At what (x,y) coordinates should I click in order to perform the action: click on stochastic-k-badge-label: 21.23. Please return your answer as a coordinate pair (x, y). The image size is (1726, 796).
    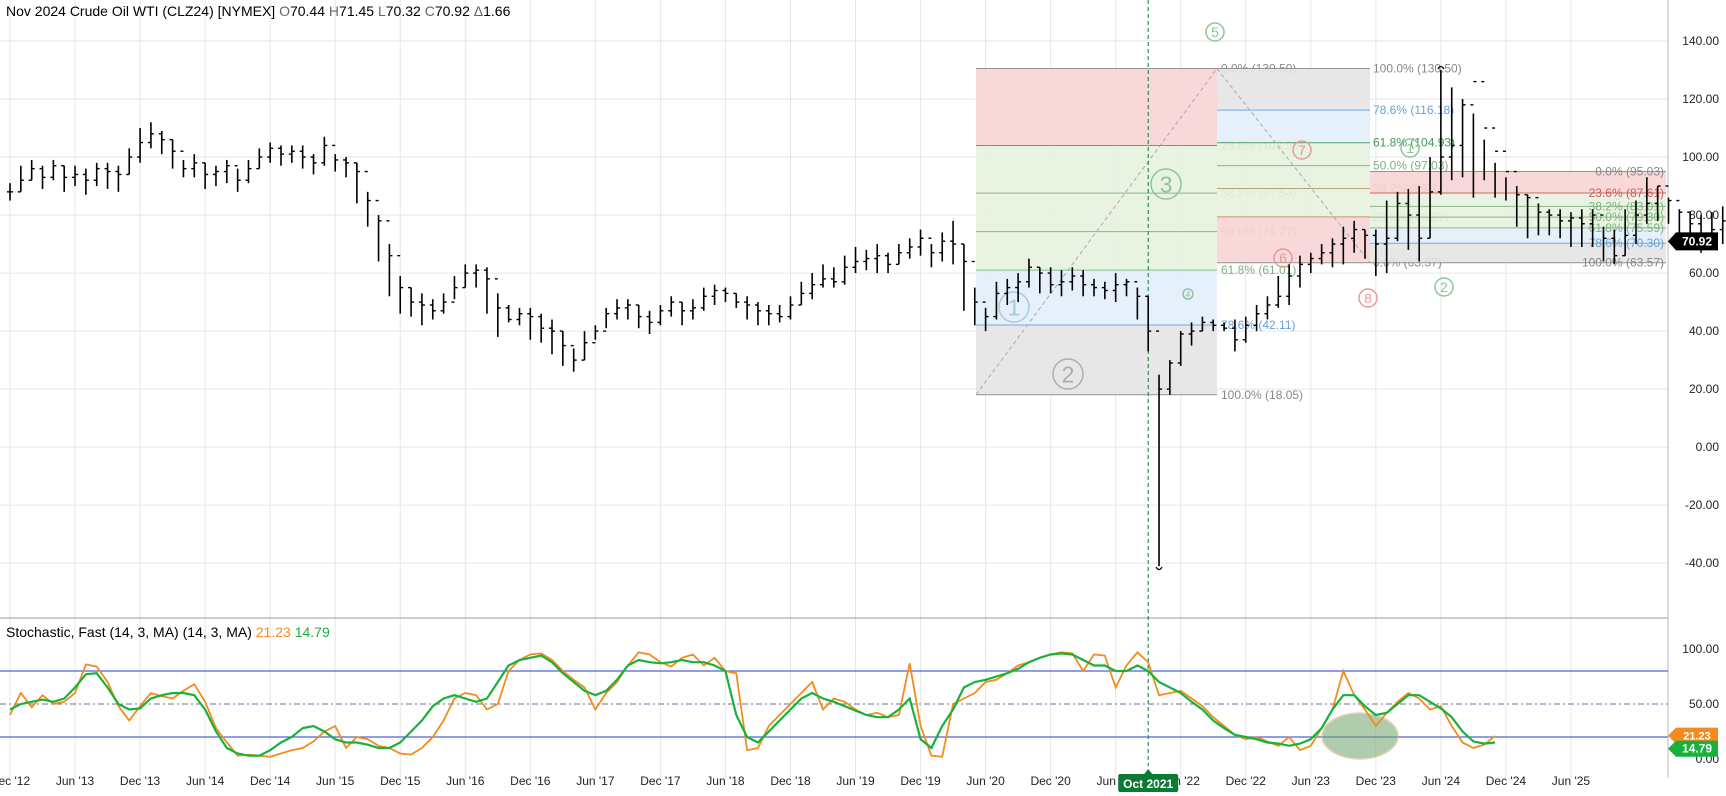
    Looking at the image, I should click on (1697, 737).